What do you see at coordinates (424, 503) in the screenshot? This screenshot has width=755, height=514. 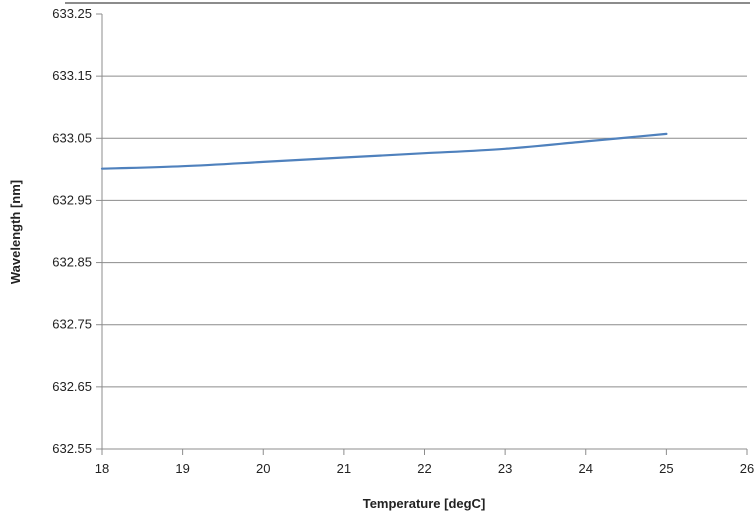 I see `x-axis-title: Temperature [degC]` at bounding box center [424, 503].